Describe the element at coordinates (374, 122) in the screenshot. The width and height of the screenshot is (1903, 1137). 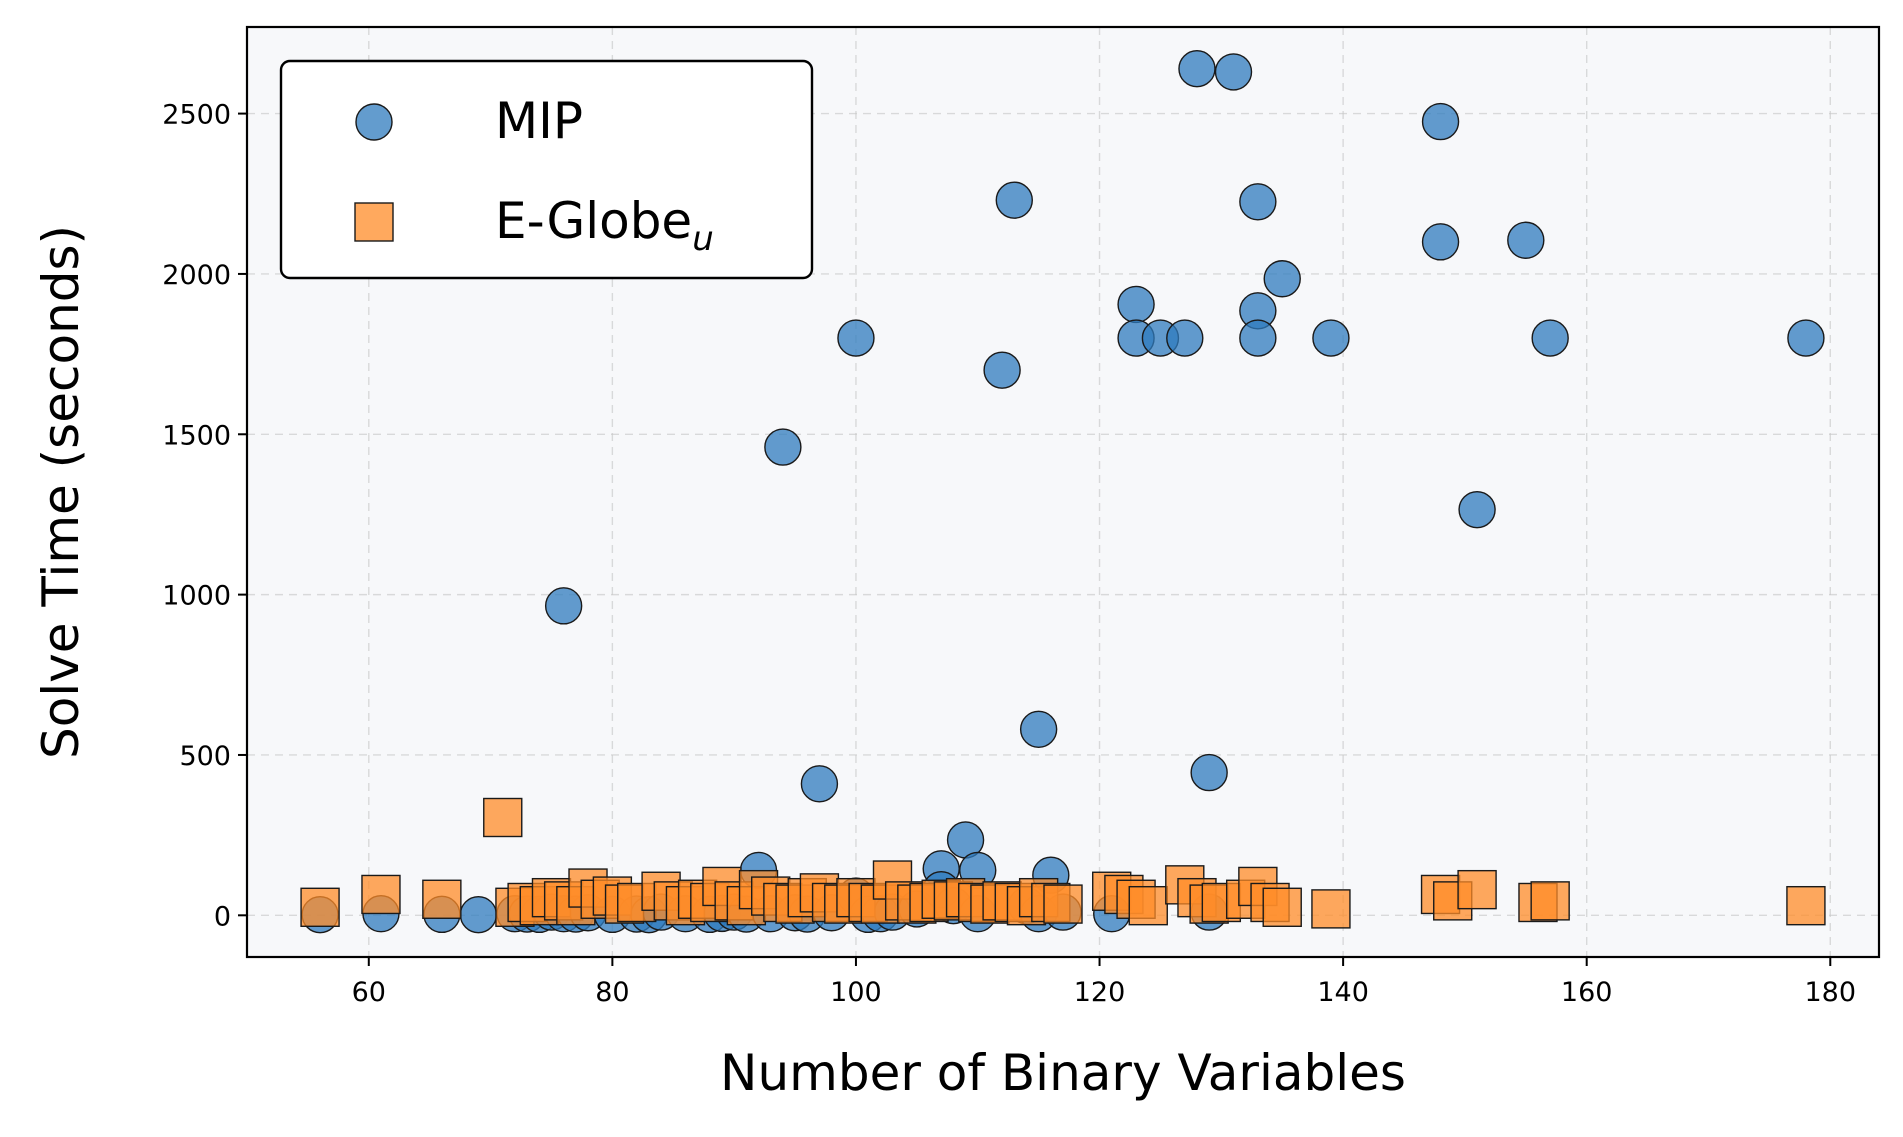
I see `legend-mip-marker` at that location.